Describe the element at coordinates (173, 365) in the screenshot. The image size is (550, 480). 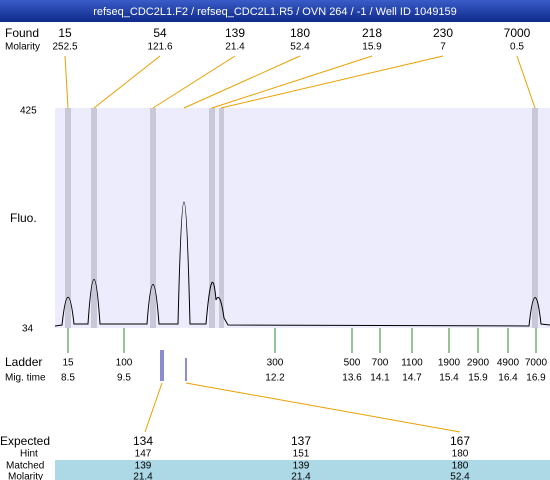
I see `match-markers` at that location.